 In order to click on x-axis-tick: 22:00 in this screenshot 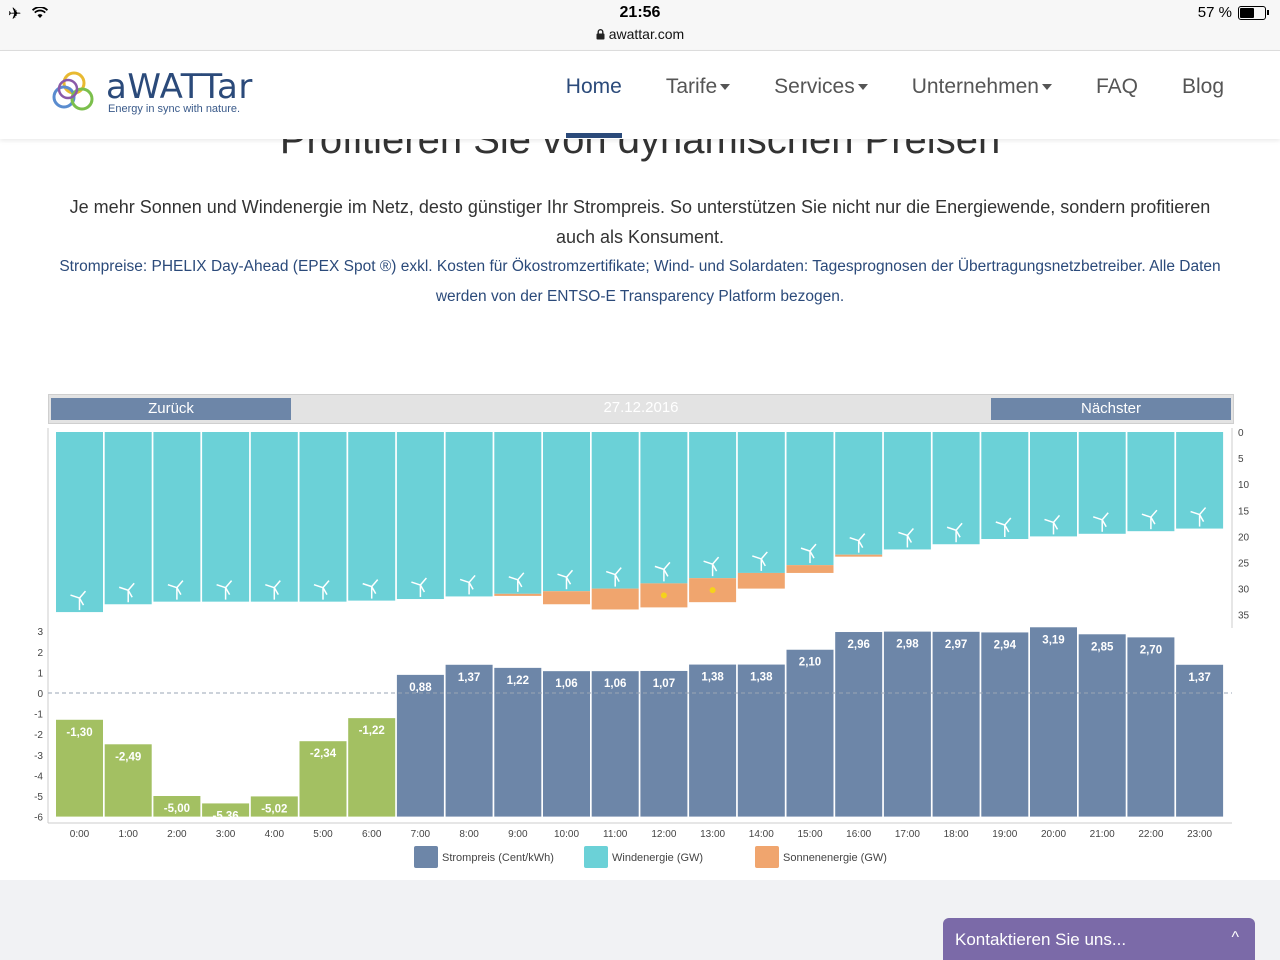, I will do `click(1150, 834)`.